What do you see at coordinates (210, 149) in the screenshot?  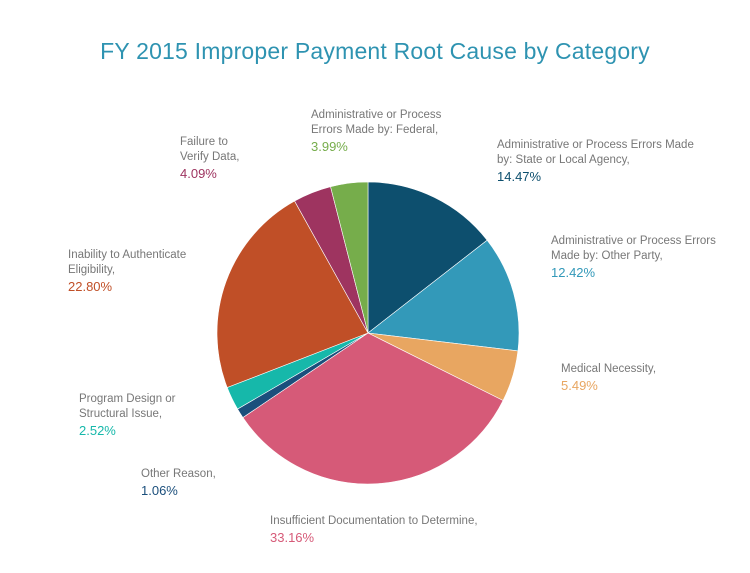 I see `label-text: Failure to Verify Data,` at bounding box center [210, 149].